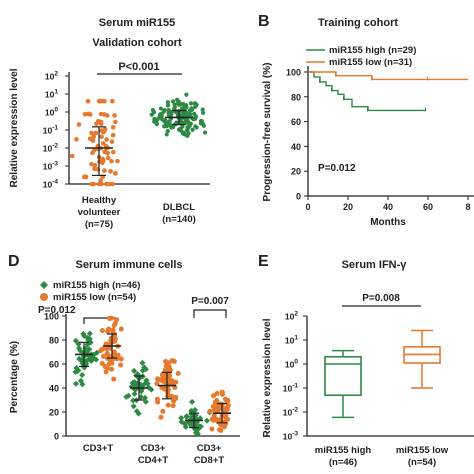  What do you see at coordinates (267, 132) in the screenshot?
I see `panel-b-ylabel: Progression-free survival (%)` at bounding box center [267, 132].